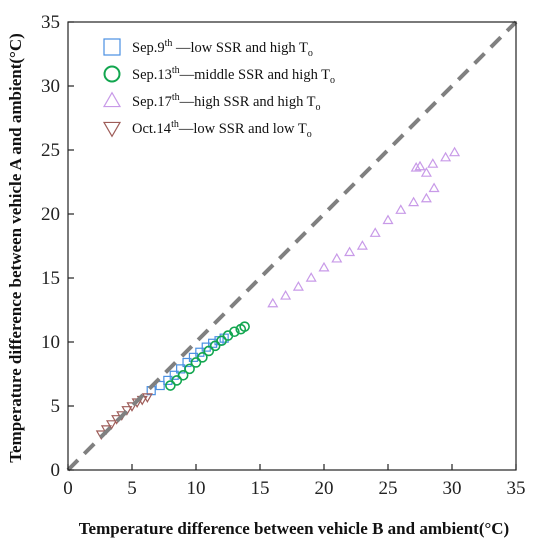  I want to click on legend-entry-1: Sep.13th—middle SSR and high To, so click(233, 75).